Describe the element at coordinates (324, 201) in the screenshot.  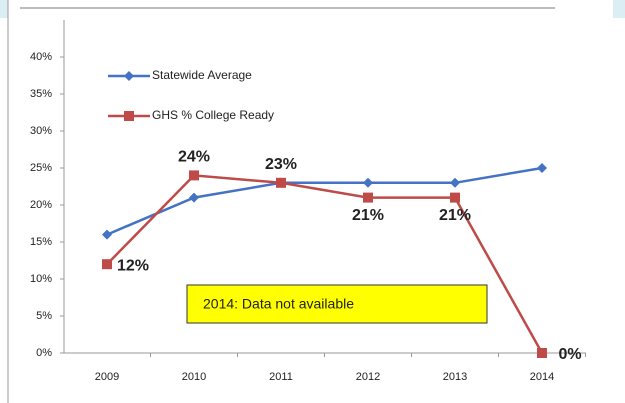
I see `series-line` at that location.